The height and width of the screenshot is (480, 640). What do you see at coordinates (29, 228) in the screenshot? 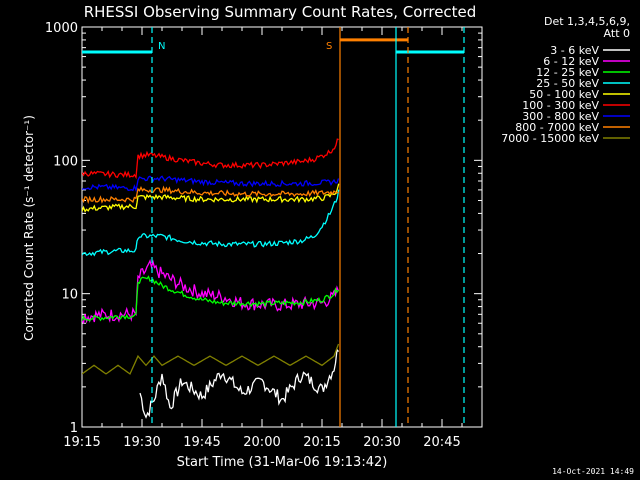
I see `y-axis-label: Corrected Count Rate (s⁻¹ detector⁻¹)` at bounding box center [29, 228].